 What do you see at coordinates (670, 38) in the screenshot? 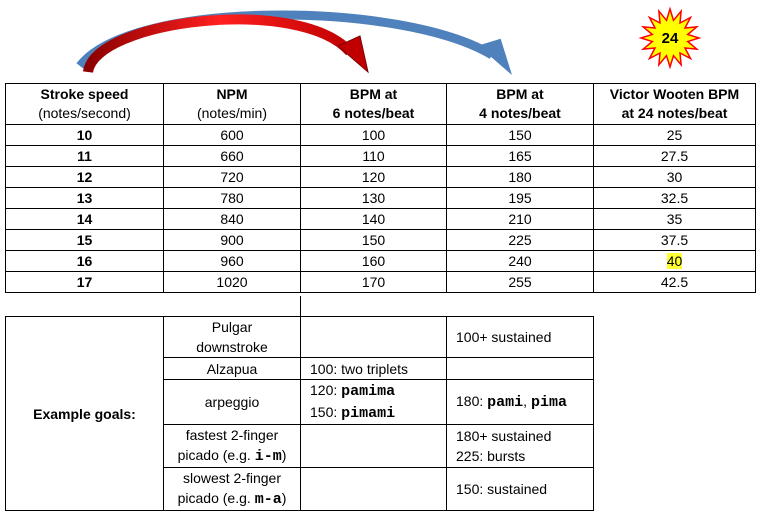
I see `starburst` at bounding box center [670, 38].